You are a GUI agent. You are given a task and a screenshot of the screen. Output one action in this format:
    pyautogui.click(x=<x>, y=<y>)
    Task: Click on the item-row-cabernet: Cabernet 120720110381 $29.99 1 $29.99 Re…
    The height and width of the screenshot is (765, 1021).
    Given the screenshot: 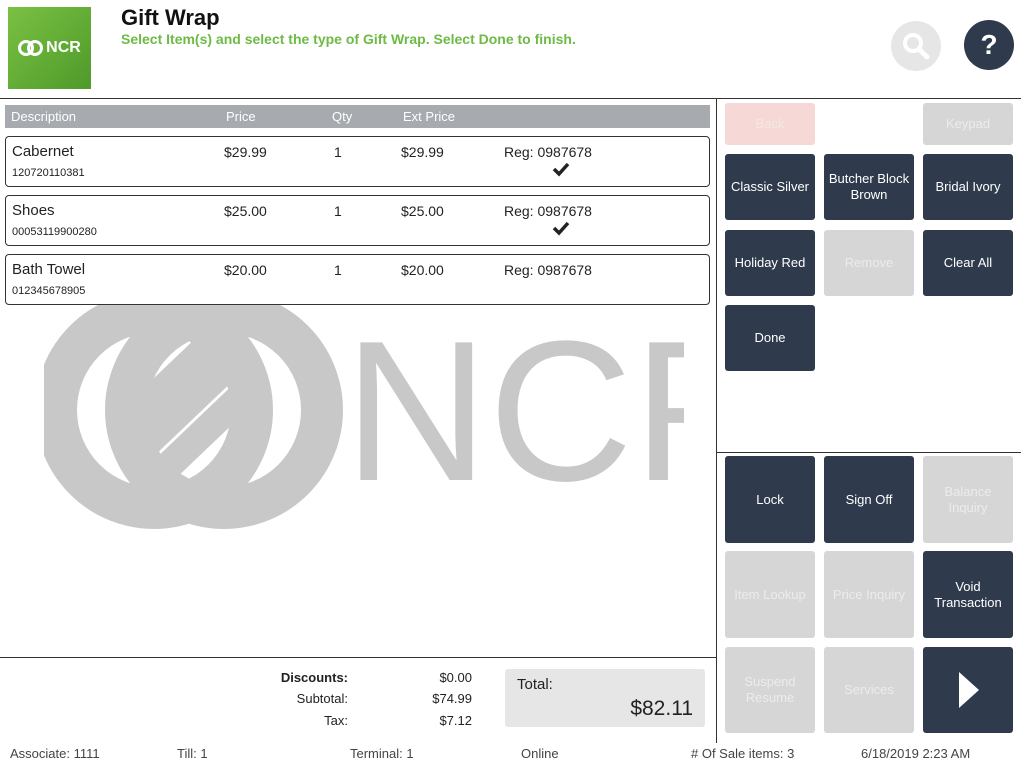 What is the action you would take?
    pyautogui.click(x=357, y=161)
    